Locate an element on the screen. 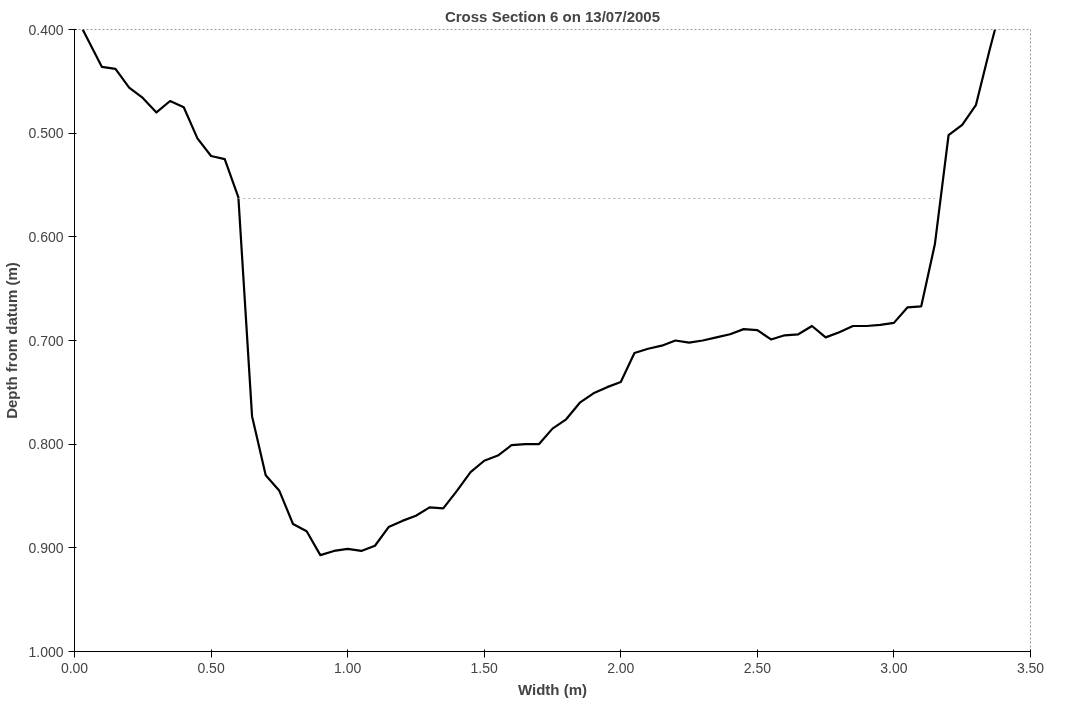 The image size is (1067, 709). x-tick-label: 0.50 is located at coordinates (211, 667).